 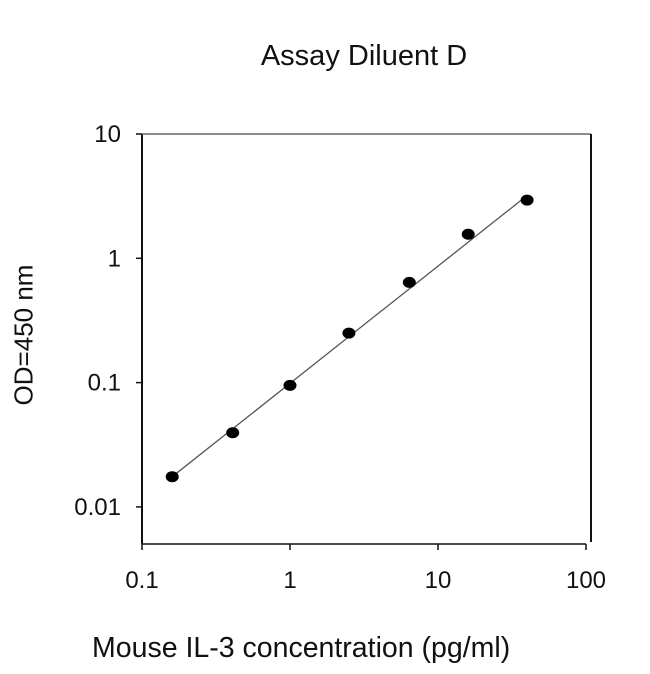 I want to click on x-tick-label: 0.1, so click(x=141, y=580).